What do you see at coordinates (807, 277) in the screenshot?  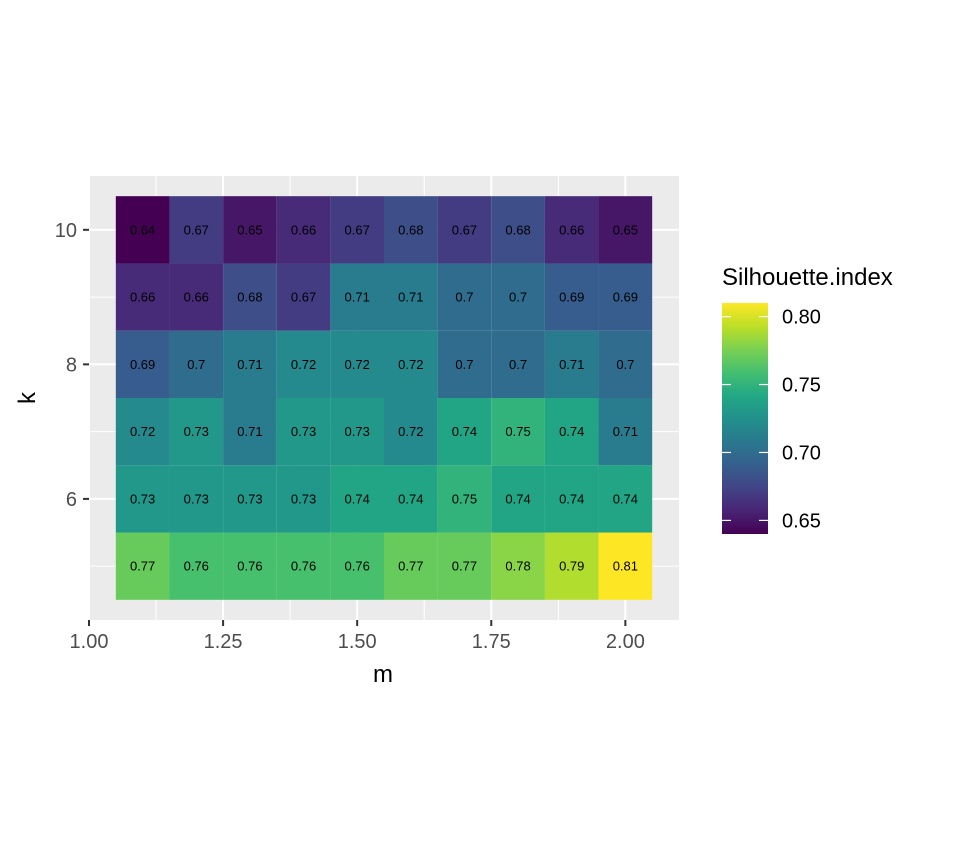 I see `legend-title: Silhouette.index` at bounding box center [807, 277].